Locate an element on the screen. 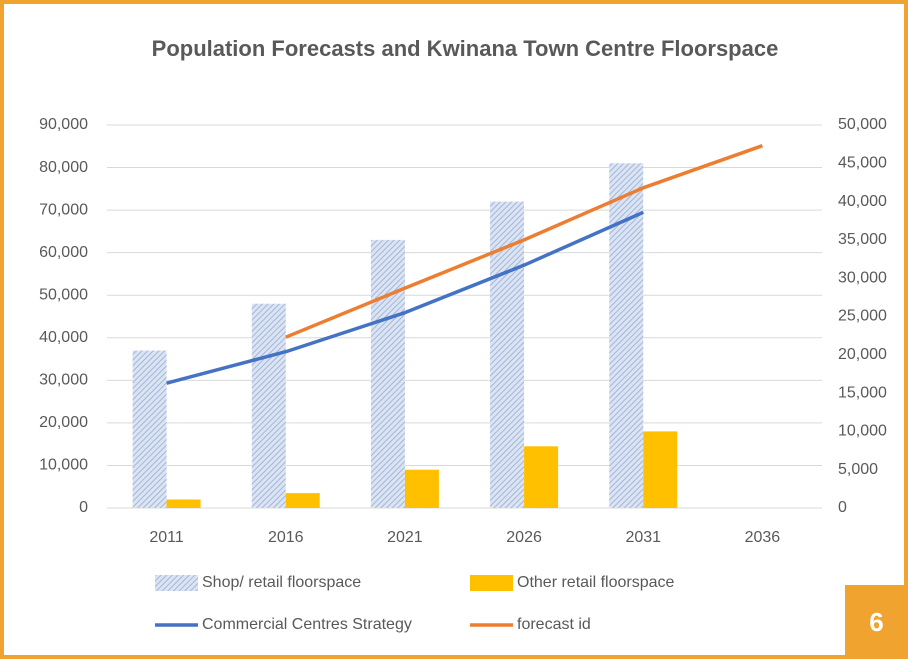 The height and width of the screenshot is (659, 908). y-tick-label: 0 is located at coordinates (83, 507).